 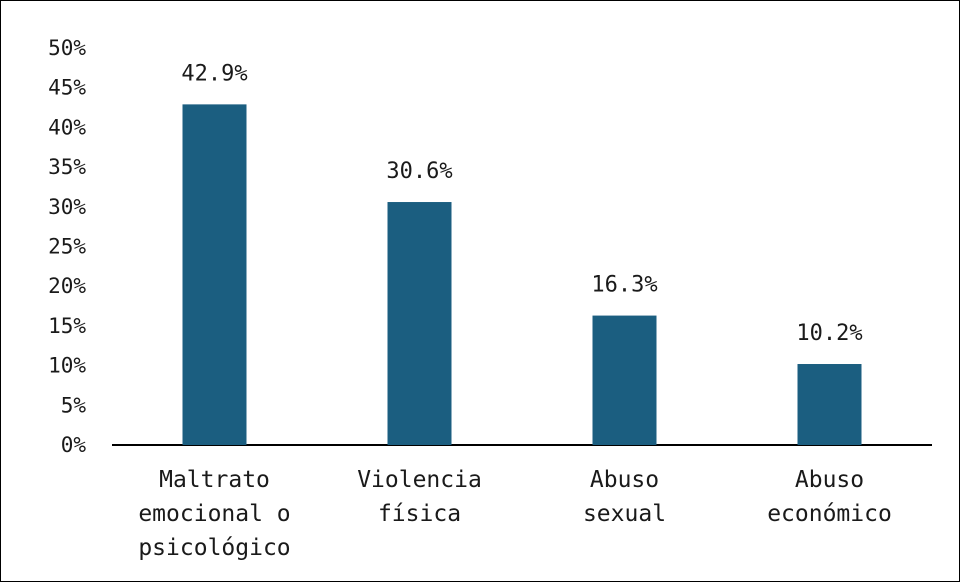 I want to click on y-tick-label: 5%, so click(x=74, y=405).